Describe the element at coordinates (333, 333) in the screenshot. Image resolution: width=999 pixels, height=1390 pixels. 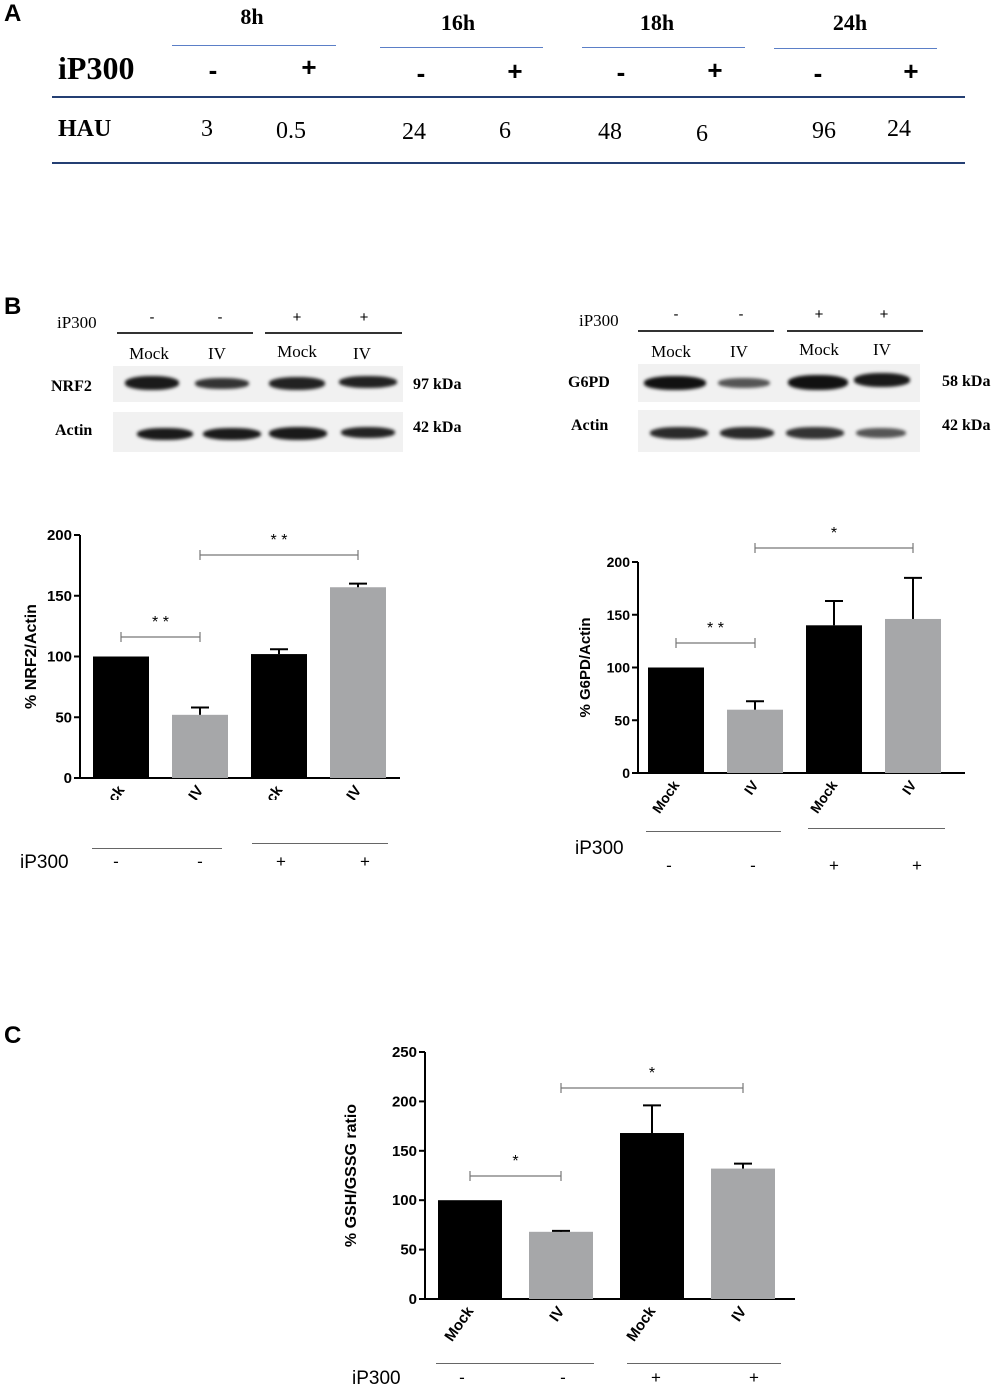
I see `blot-group-line` at that location.